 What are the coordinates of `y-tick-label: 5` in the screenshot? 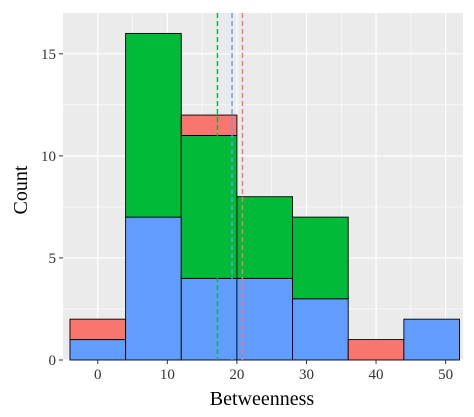 It's located at (53, 259).